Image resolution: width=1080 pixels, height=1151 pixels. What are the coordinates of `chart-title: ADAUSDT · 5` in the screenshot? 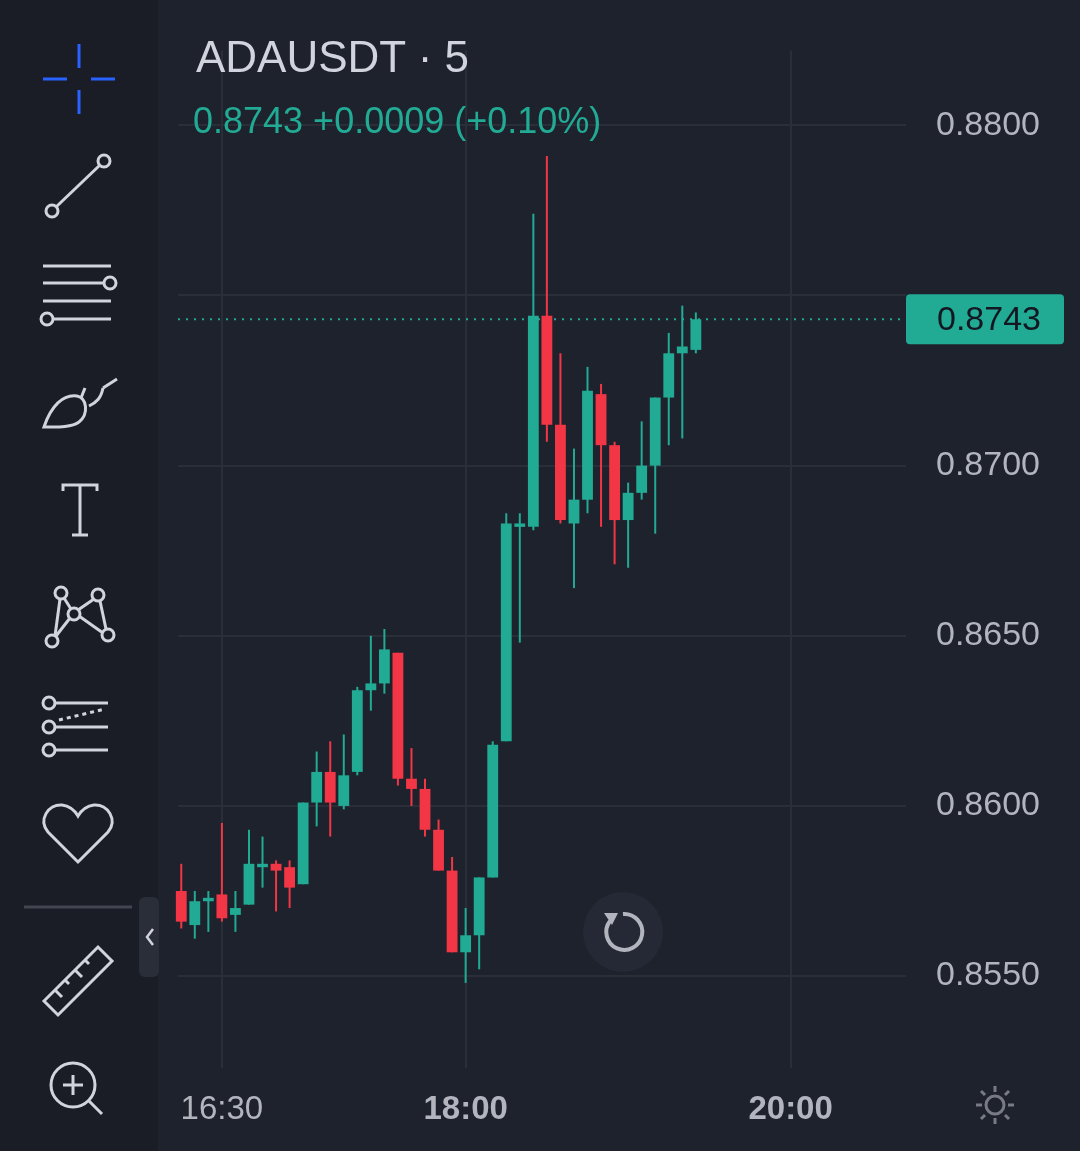 It's located at (333, 57).